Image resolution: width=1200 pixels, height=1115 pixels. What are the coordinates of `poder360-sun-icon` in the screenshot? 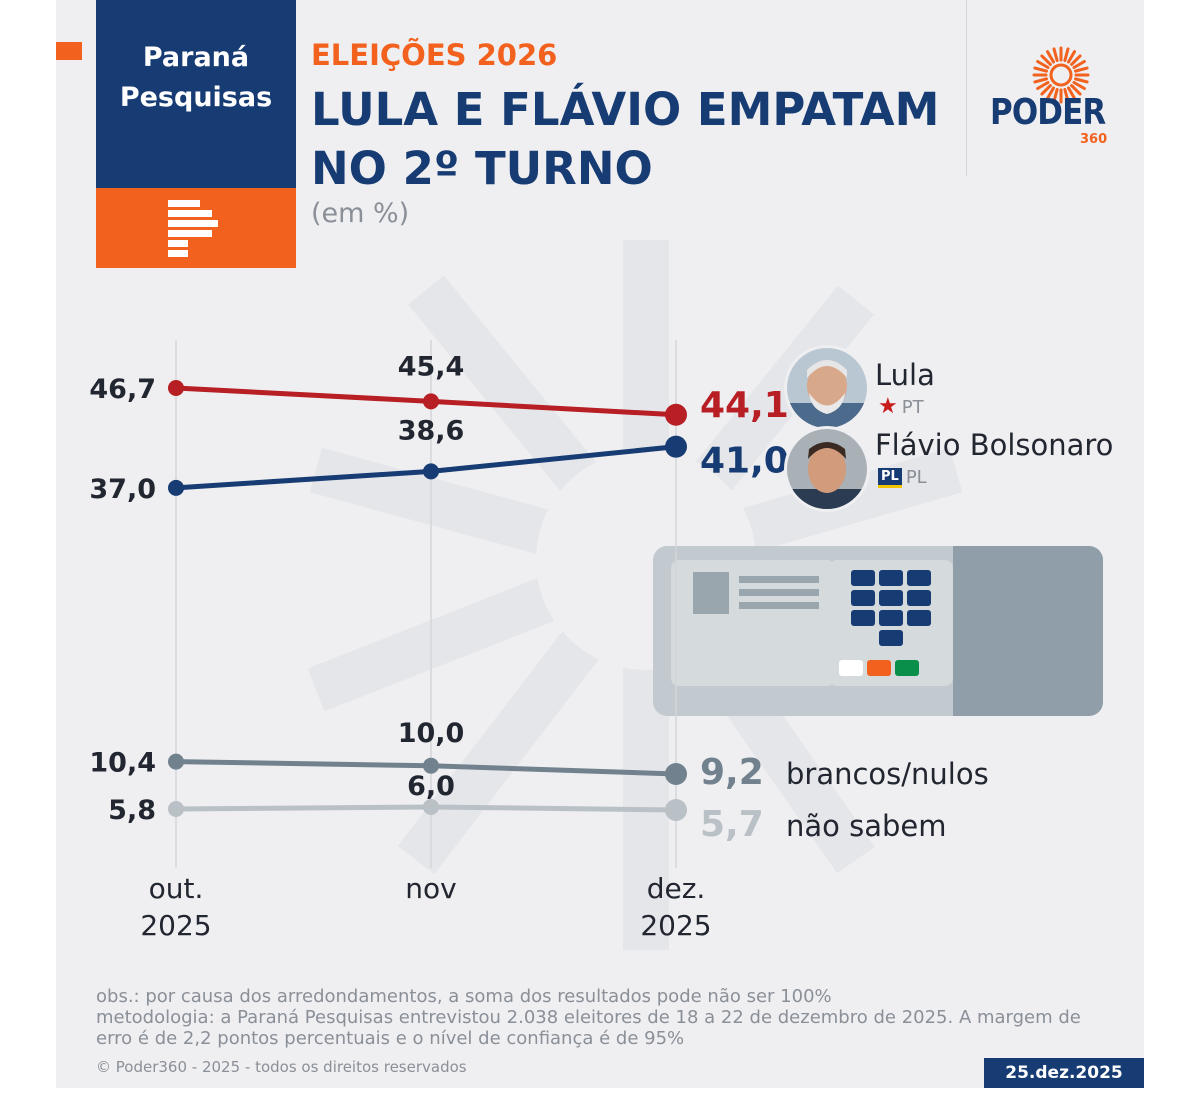 It's located at (1061, 75).